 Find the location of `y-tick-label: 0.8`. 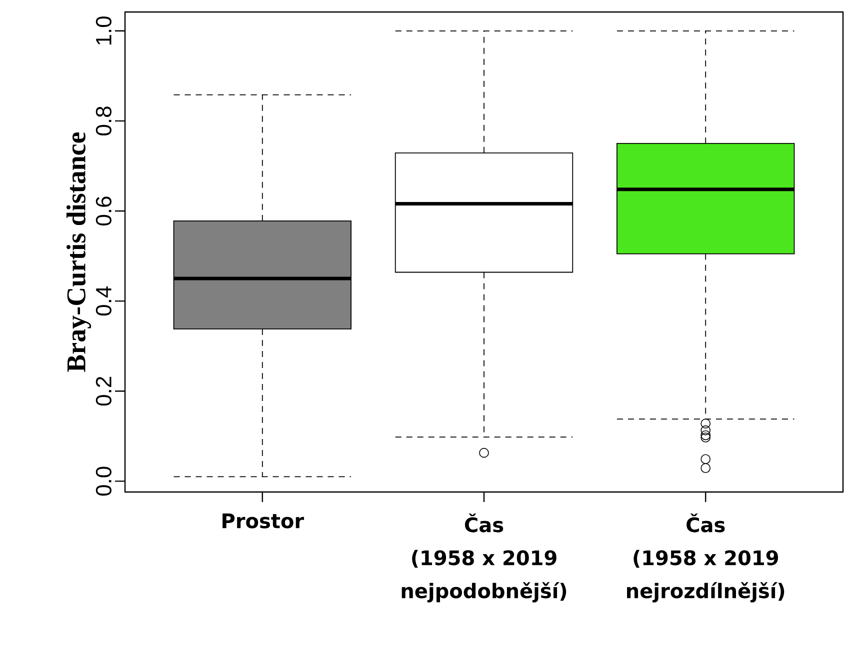

y-tick-label: 0.8 is located at coordinates (104, 121).